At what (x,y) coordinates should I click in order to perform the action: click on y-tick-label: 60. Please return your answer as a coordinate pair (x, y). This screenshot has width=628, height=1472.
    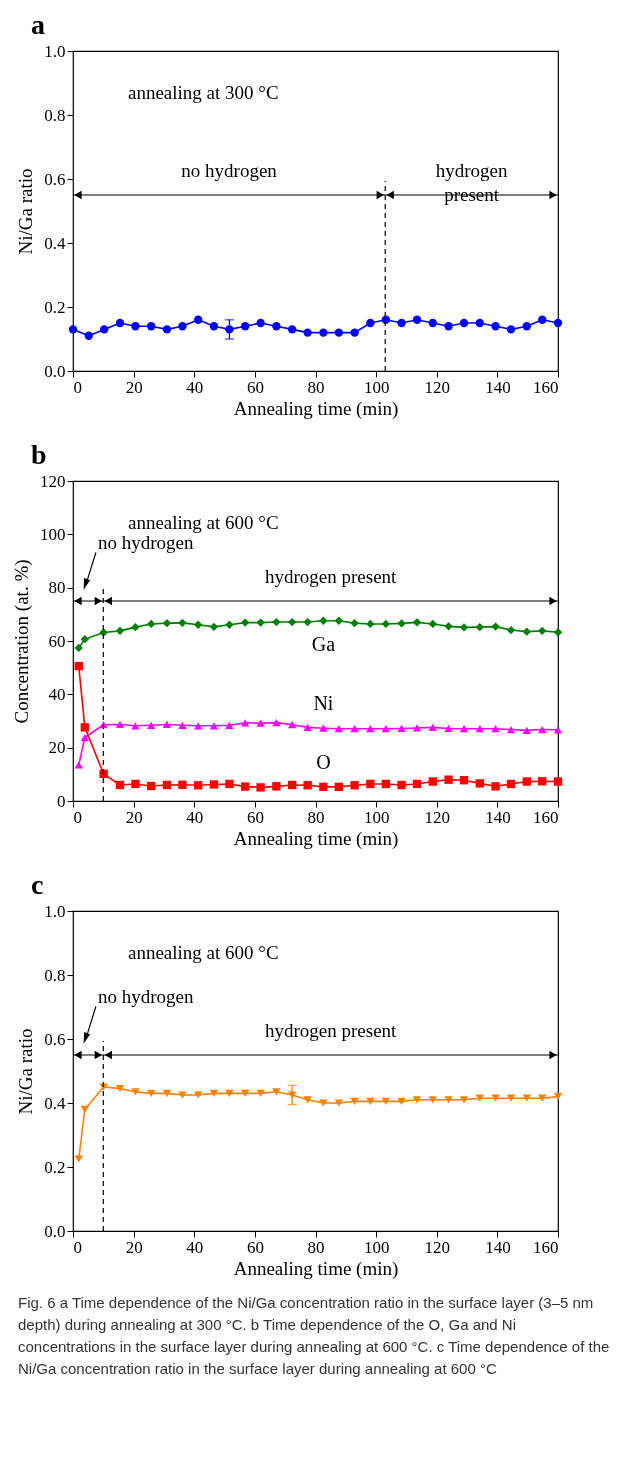
    Looking at the image, I should click on (57, 641).